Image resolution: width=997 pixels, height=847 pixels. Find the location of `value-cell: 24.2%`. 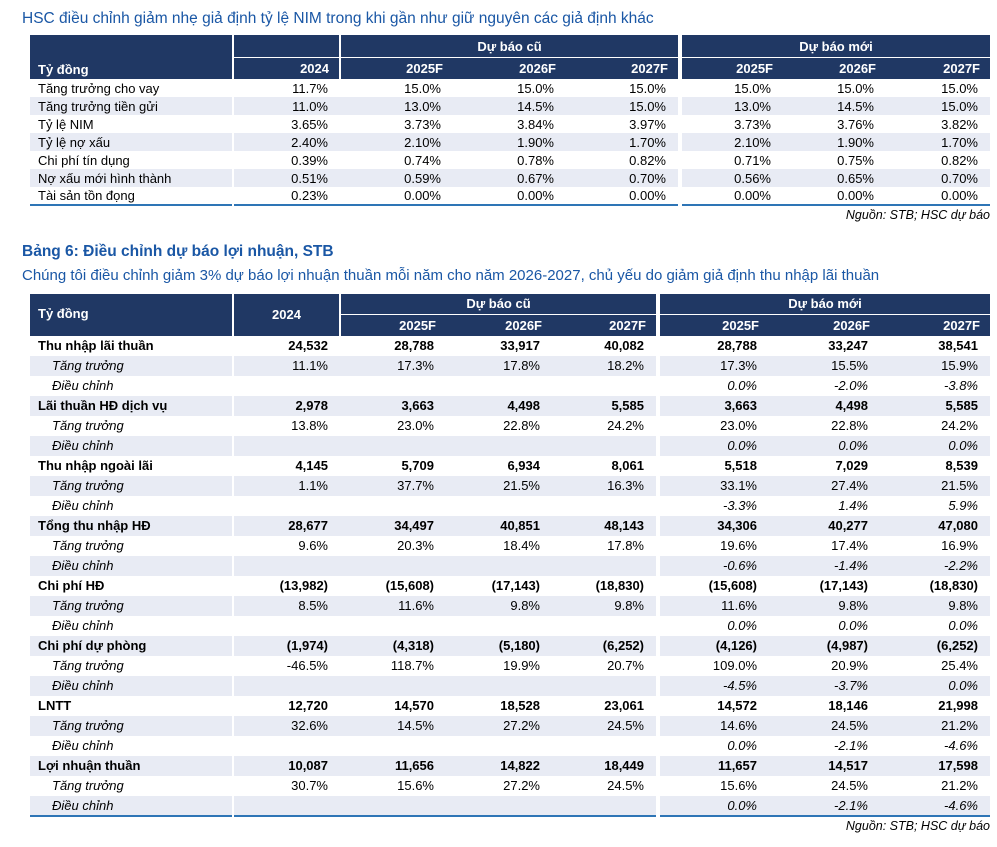

value-cell: 24.2% is located at coordinates (959, 425).